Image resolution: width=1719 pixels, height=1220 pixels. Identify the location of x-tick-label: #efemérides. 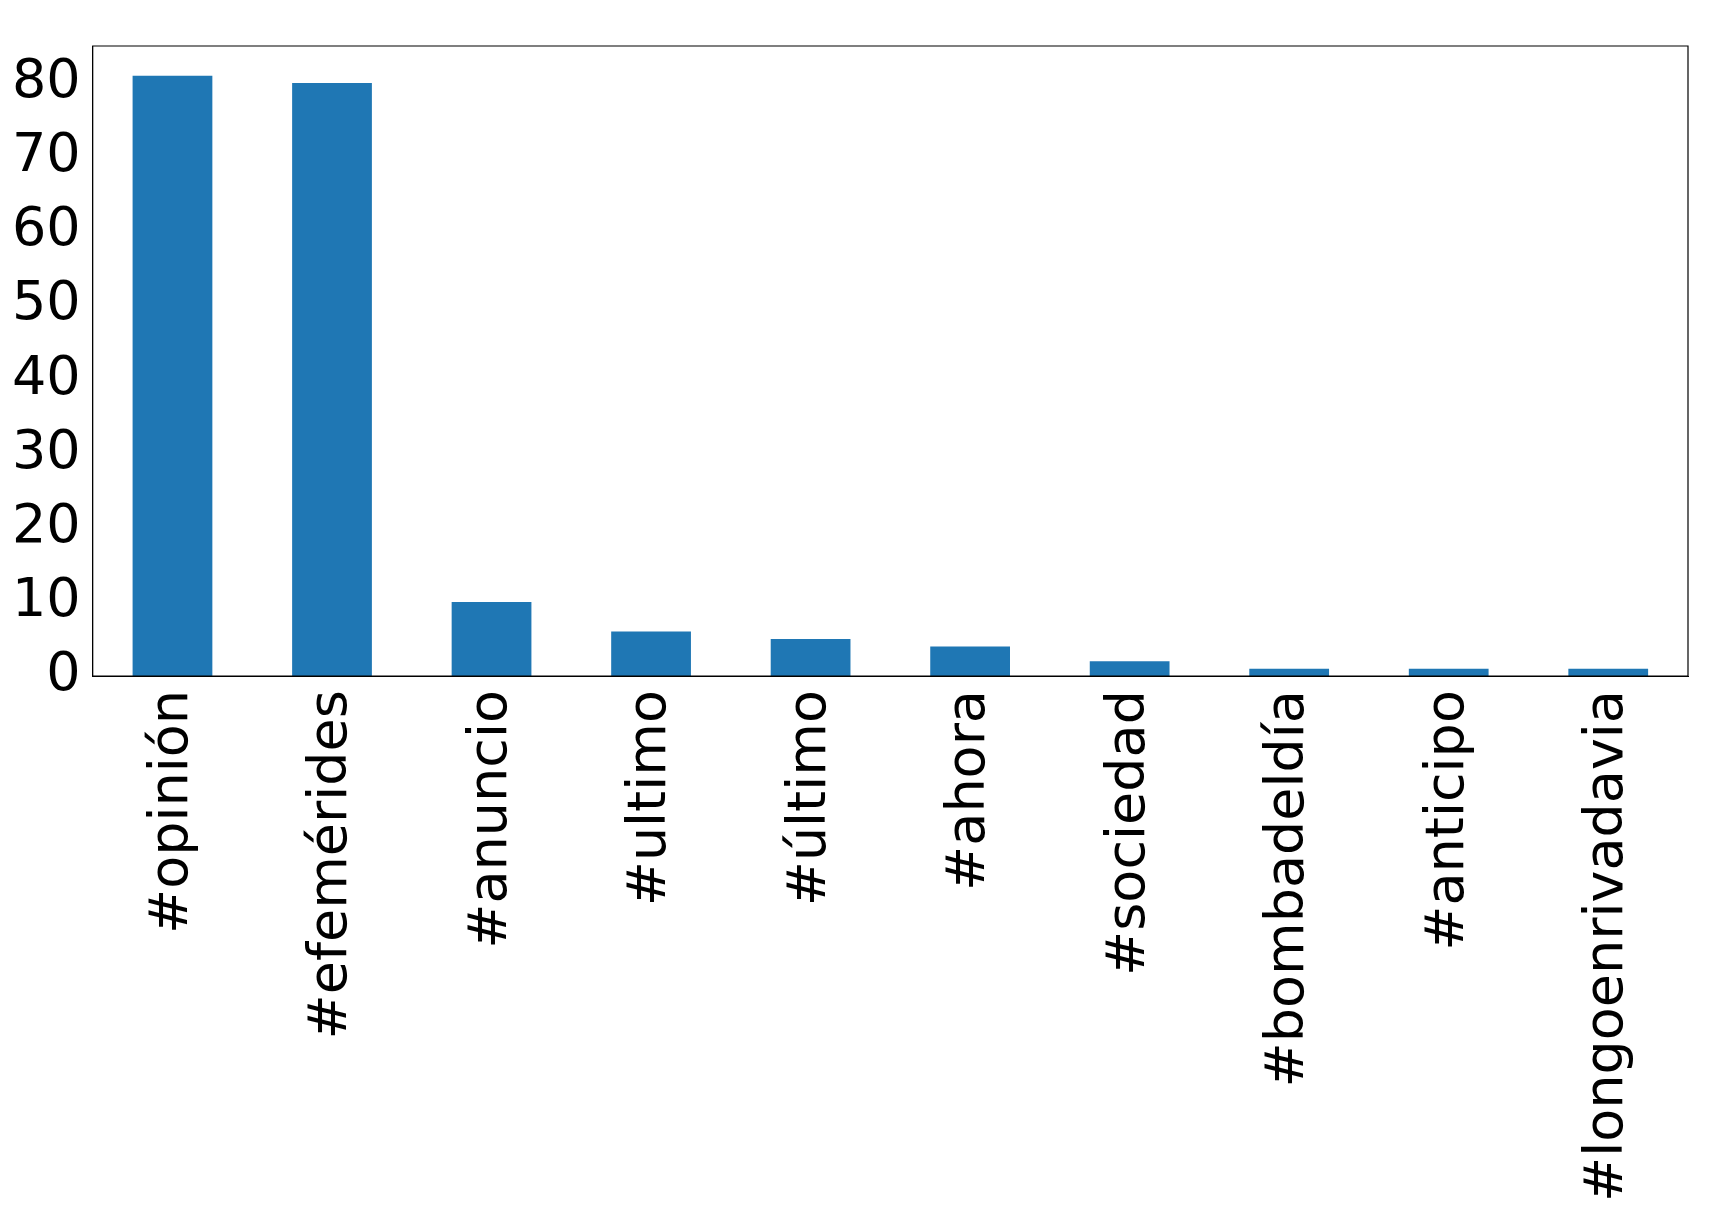
(328, 865).